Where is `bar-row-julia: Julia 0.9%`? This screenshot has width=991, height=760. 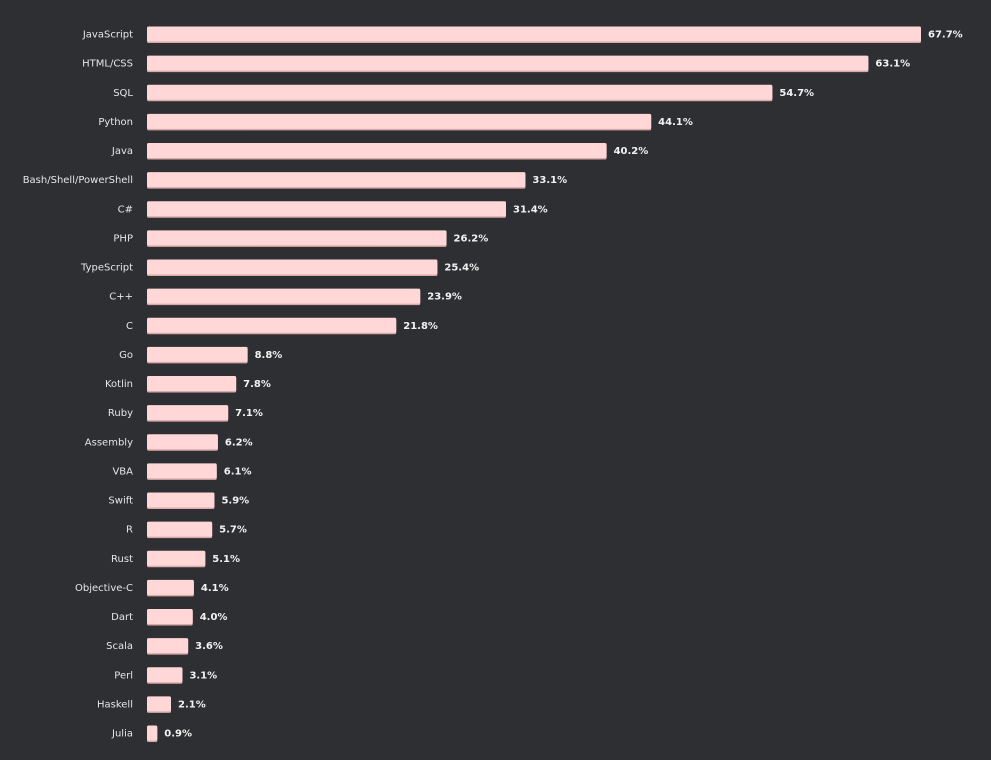 bar-row-julia: Julia 0.9% is located at coordinates (151, 733).